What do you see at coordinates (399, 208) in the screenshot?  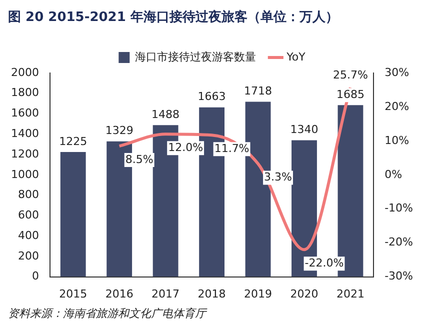 I see `y2-tick-label: -10%` at bounding box center [399, 208].